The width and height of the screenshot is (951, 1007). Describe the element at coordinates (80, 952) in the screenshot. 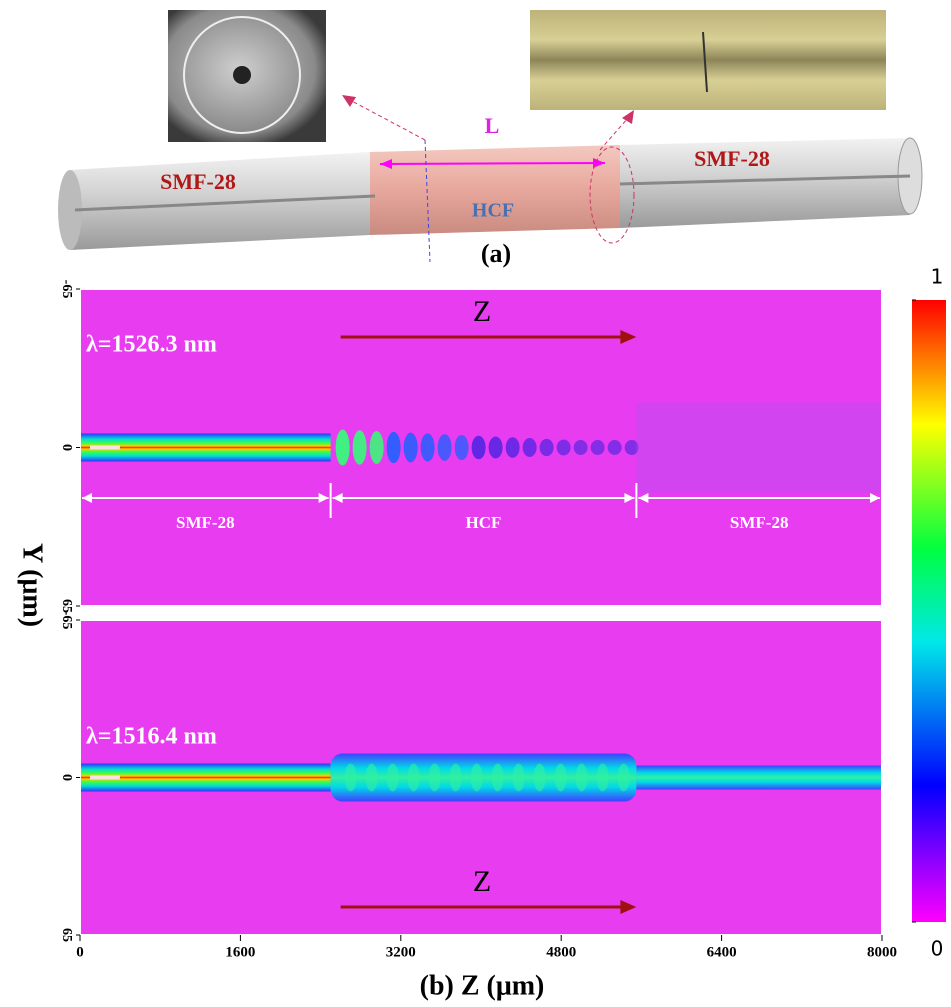

I see `x-tick-label: 0` at that location.